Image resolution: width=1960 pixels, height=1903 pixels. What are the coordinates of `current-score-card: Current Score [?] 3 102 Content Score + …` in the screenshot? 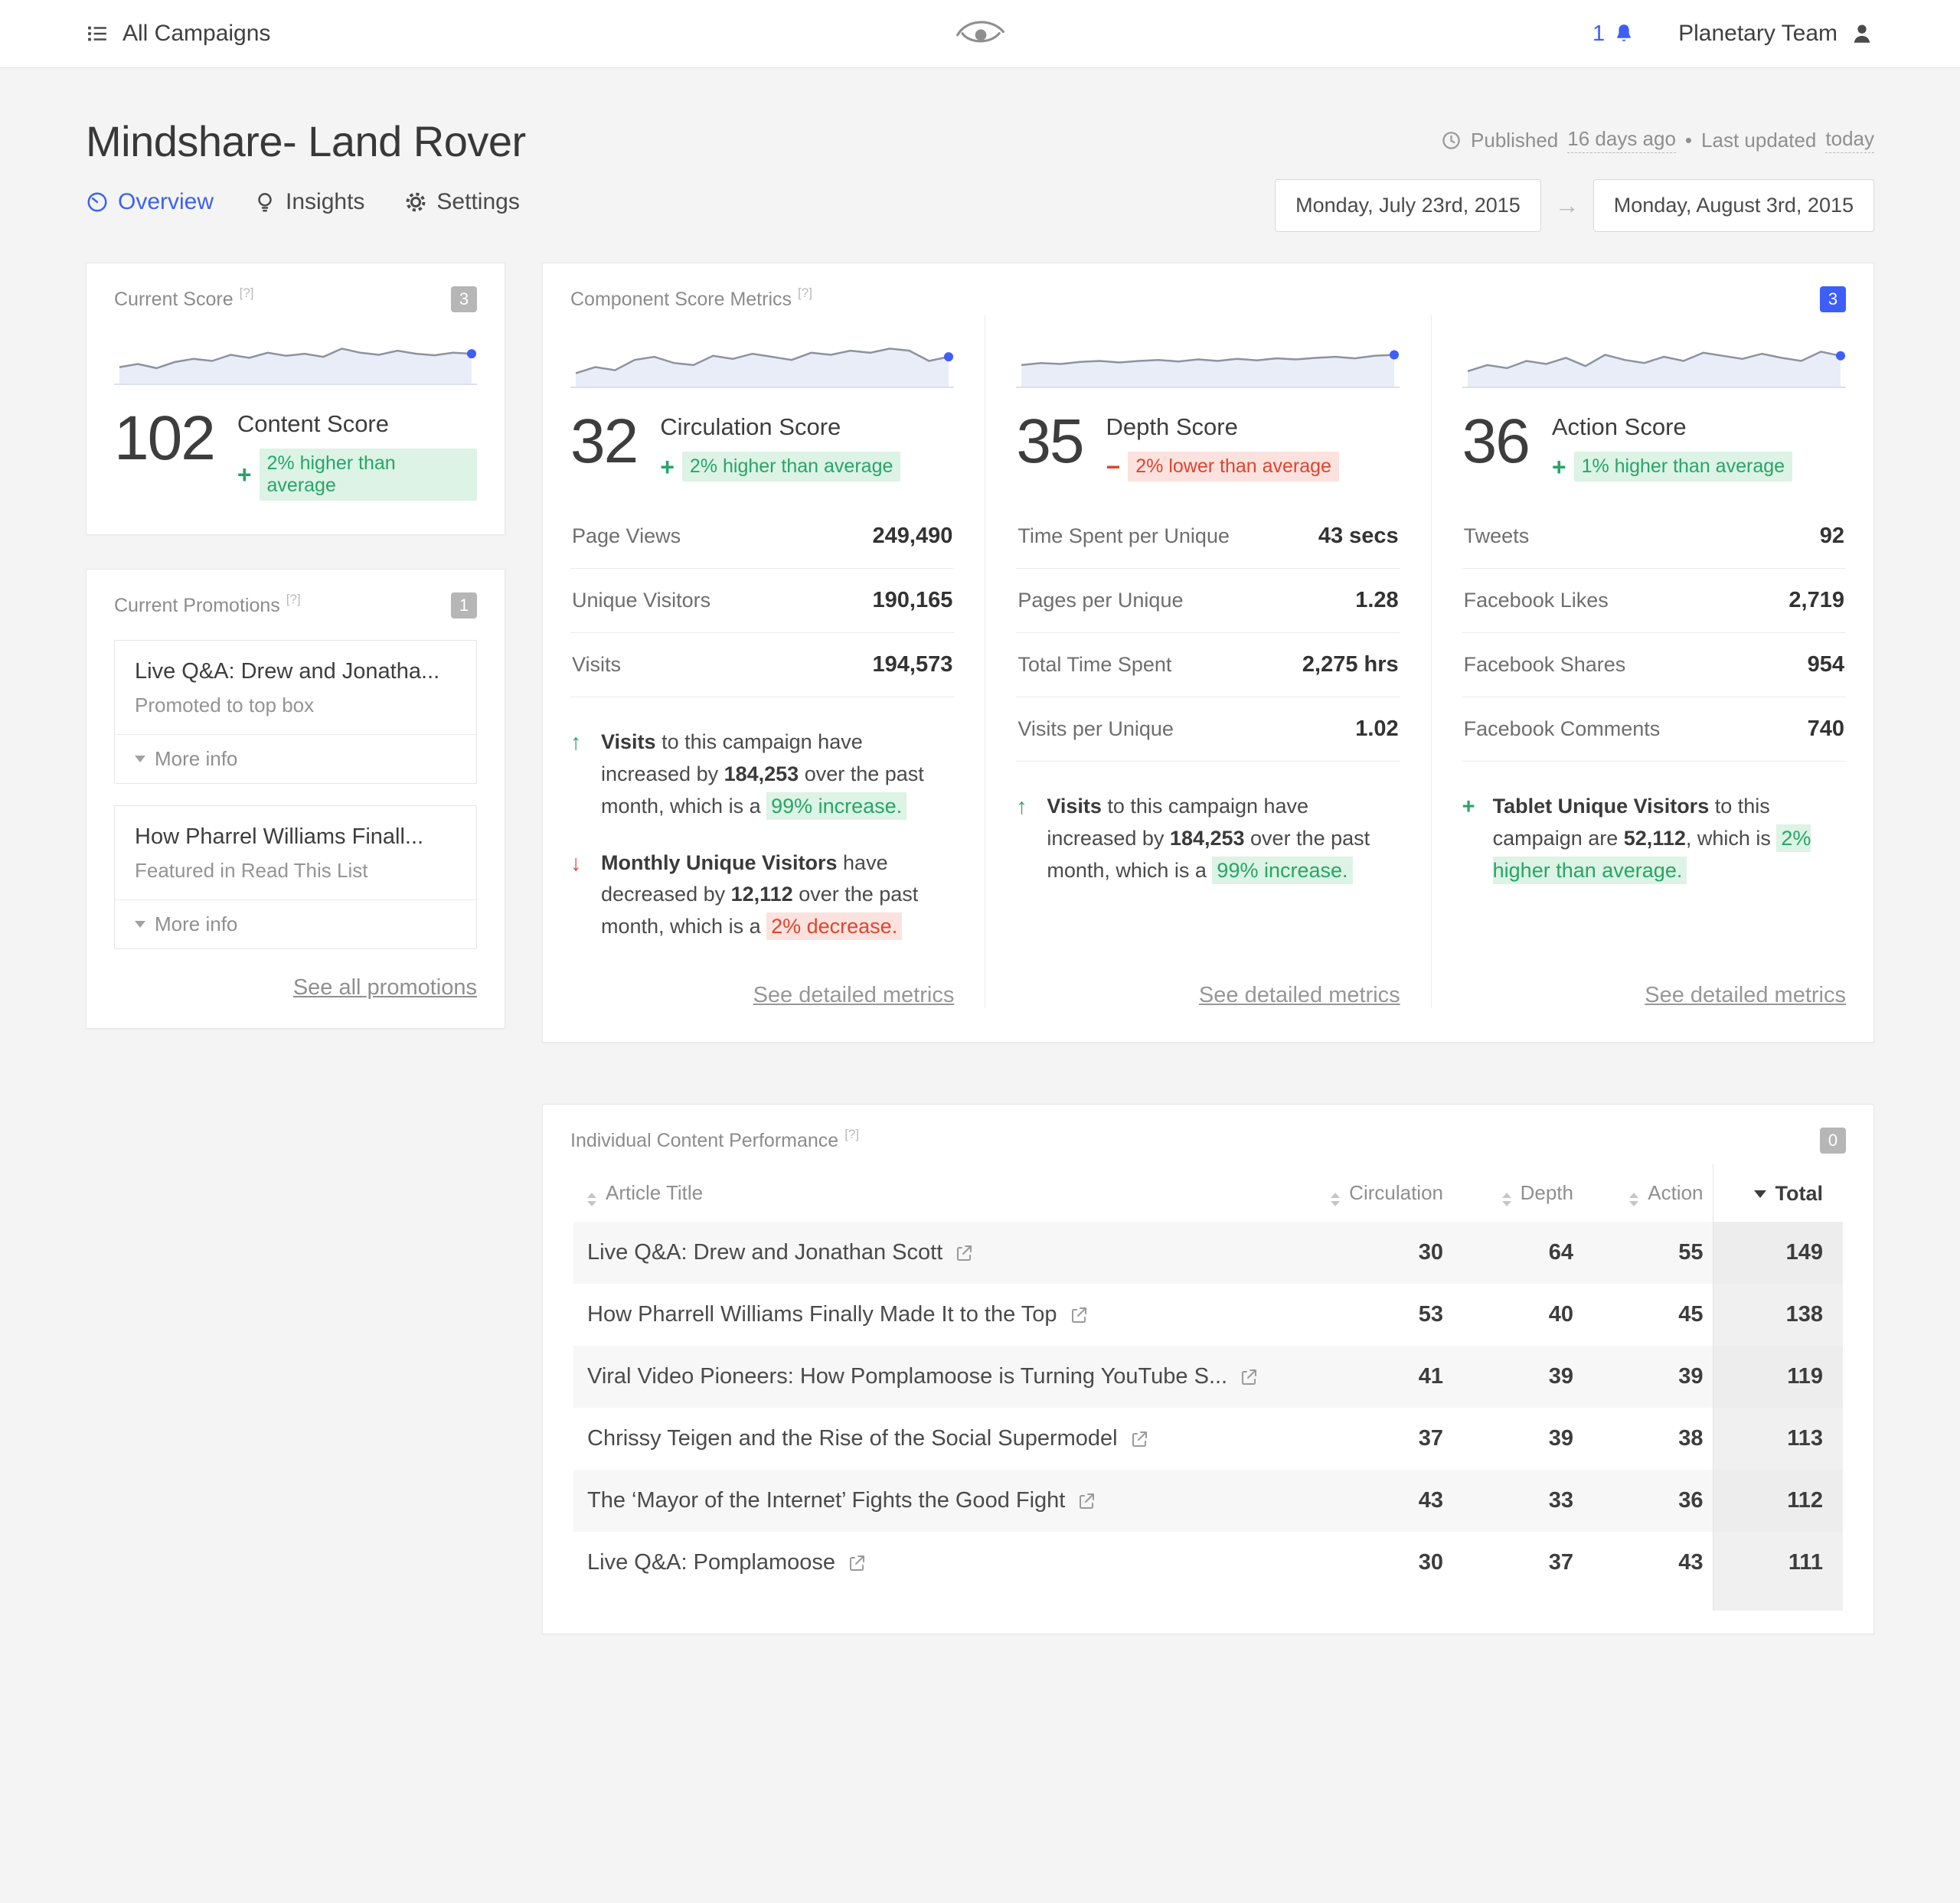 It's located at (295, 399).